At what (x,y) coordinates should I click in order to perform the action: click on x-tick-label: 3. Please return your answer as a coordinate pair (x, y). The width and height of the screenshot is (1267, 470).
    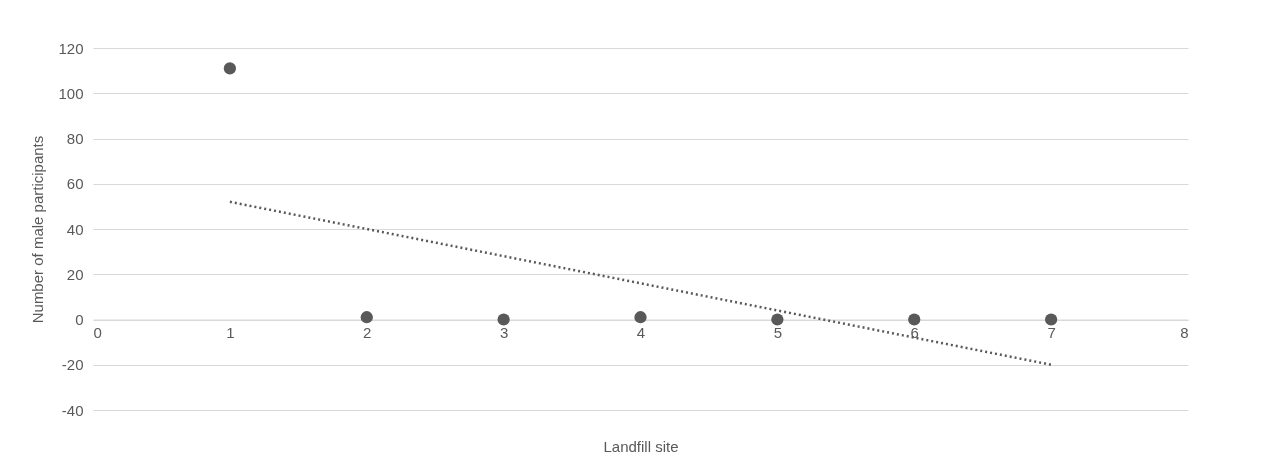
    Looking at the image, I should click on (504, 332).